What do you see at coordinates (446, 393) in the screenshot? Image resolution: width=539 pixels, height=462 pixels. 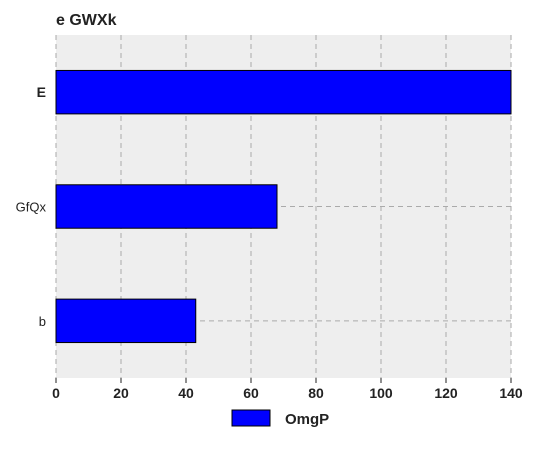 I see `x-tick-label: 120` at bounding box center [446, 393].